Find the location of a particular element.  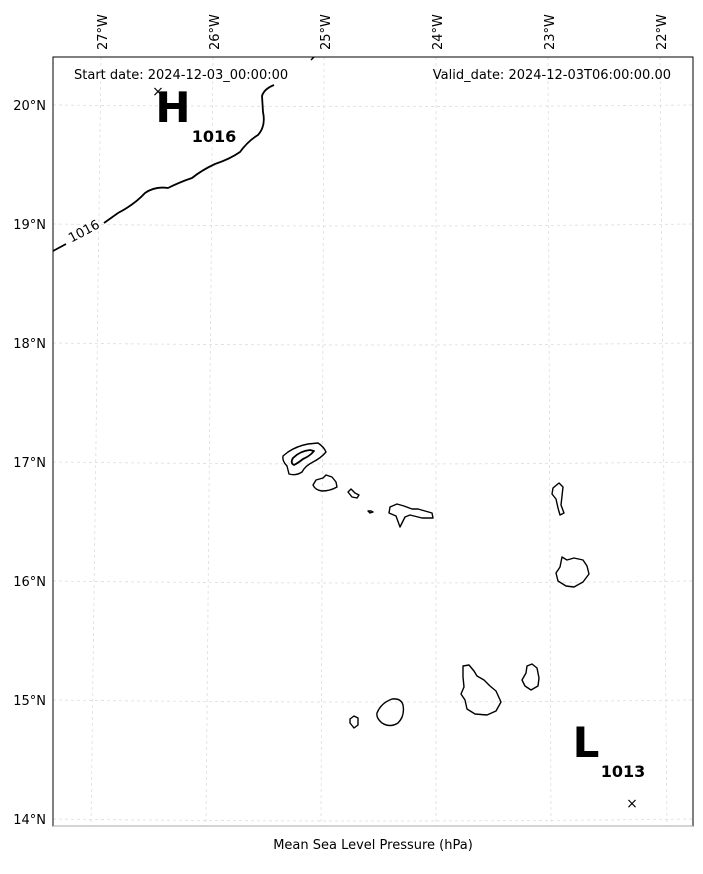

lat-label-18n: 18°N is located at coordinates (29, 344).